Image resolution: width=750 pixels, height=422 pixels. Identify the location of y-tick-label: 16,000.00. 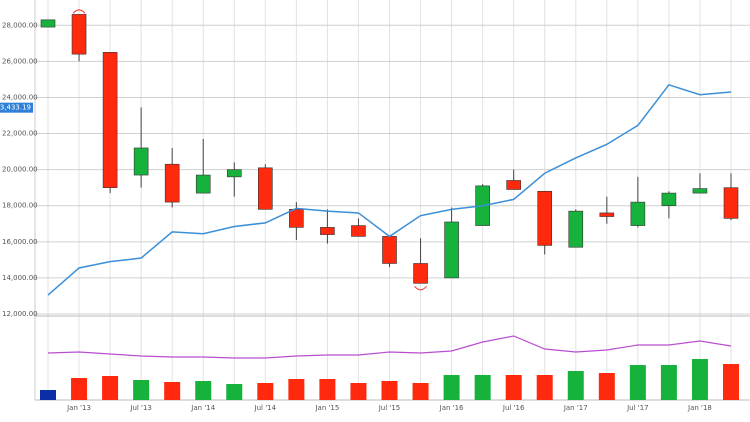
(20, 242).